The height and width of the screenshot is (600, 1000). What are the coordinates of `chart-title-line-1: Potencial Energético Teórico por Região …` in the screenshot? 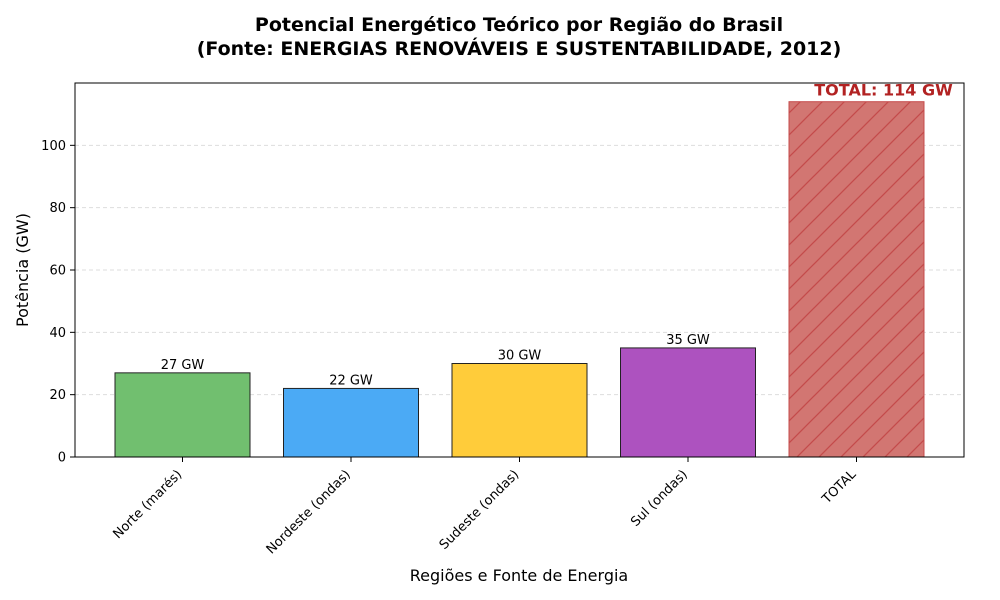 It's located at (519, 25).